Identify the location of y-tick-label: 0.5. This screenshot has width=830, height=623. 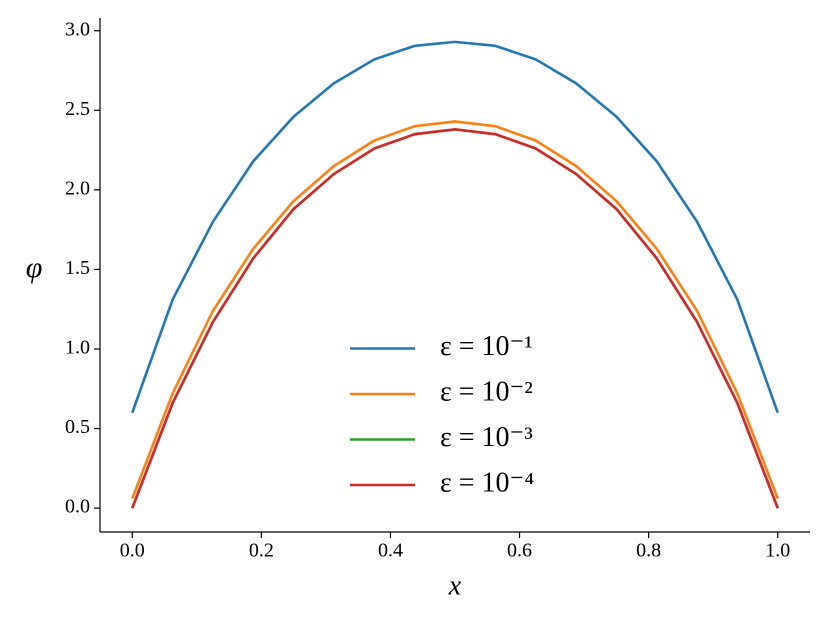
(77, 427).